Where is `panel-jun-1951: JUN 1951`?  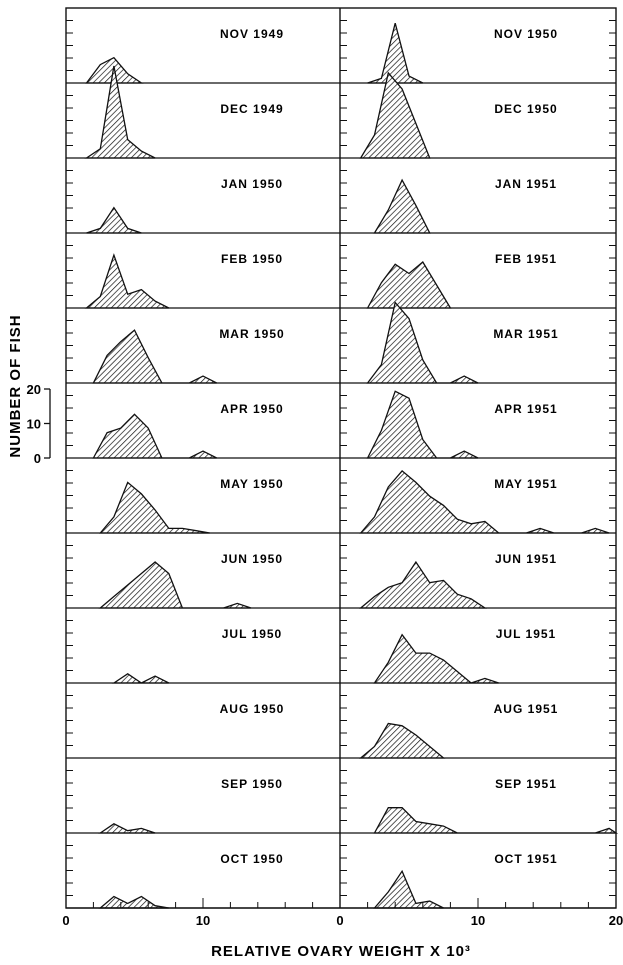 panel-jun-1951: JUN 1951 is located at coordinates (478, 577).